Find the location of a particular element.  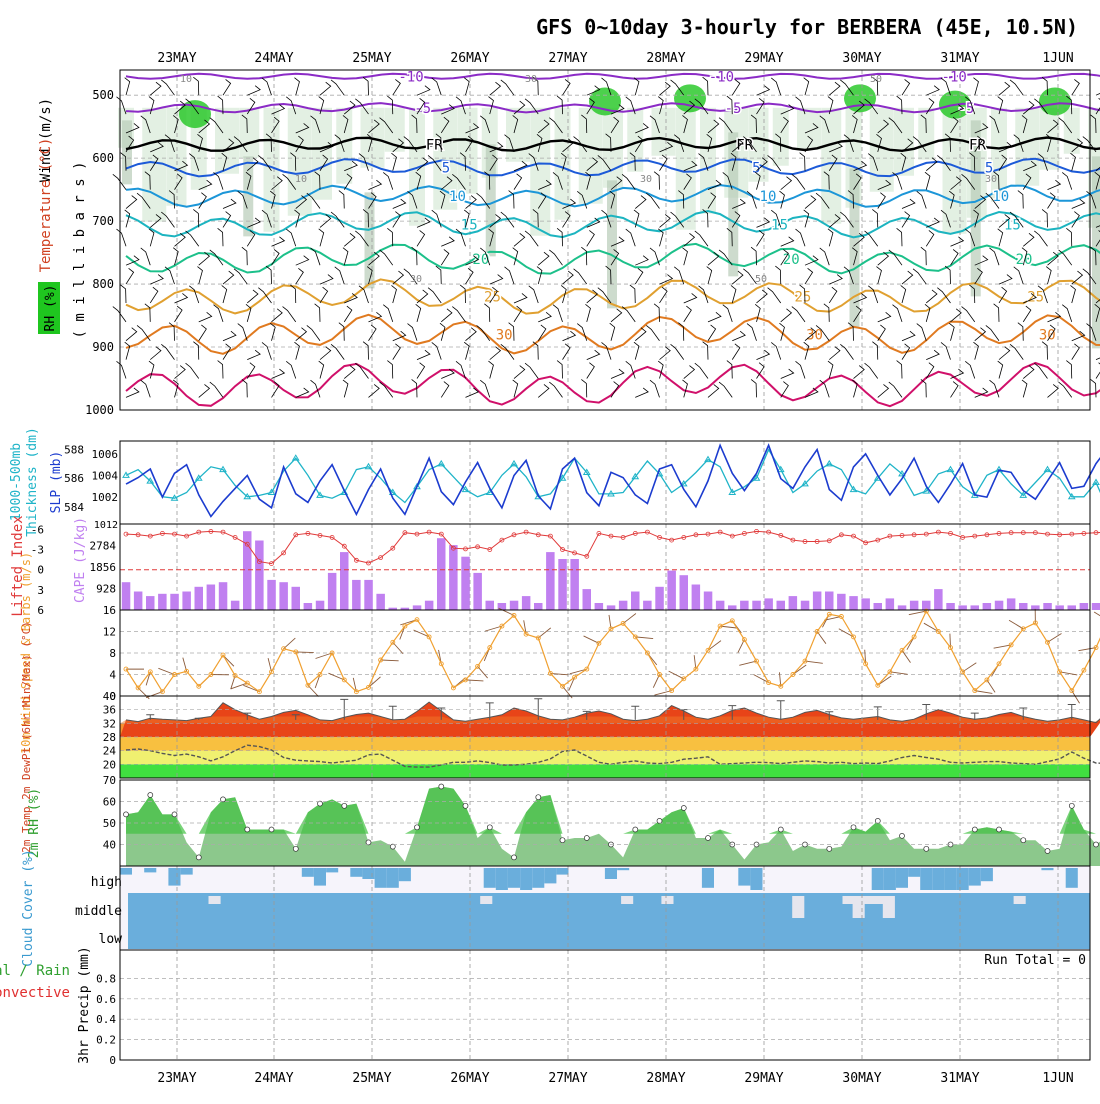

precip-frame is located at coordinates (605, 1005).